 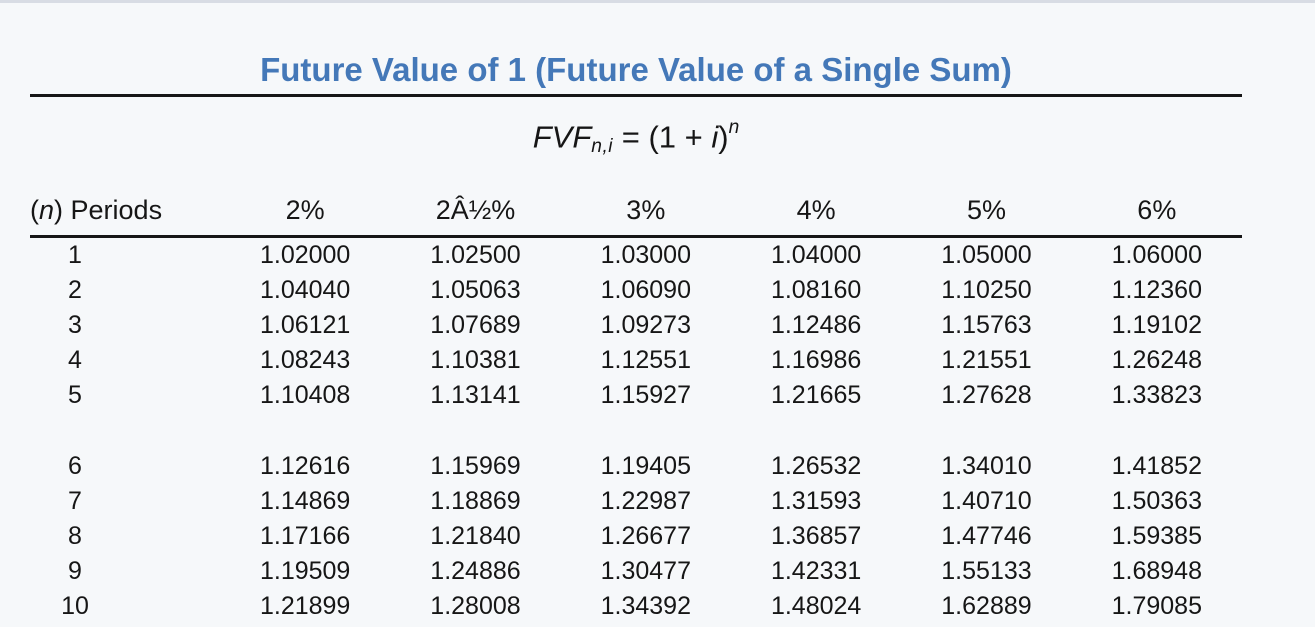 What do you see at coordinates (816, 290) in the screenshot?
I see `value-cell: 1.08160` at bounding box center [816, 290].